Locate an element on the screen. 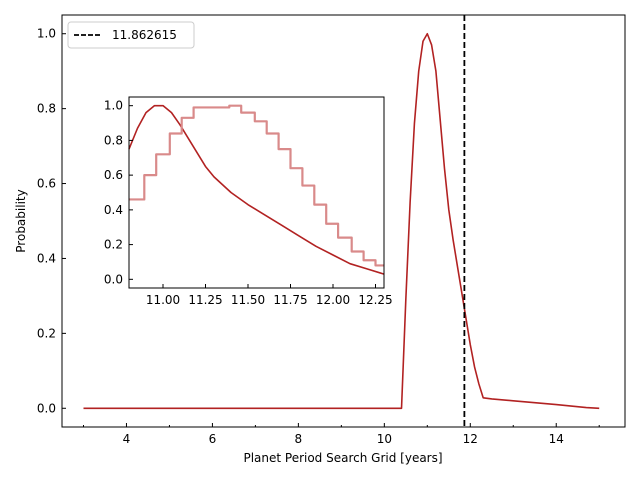 The image size is (640, 480). inset-x-tick-label: 11.50 is located at coordinates (248, 300).